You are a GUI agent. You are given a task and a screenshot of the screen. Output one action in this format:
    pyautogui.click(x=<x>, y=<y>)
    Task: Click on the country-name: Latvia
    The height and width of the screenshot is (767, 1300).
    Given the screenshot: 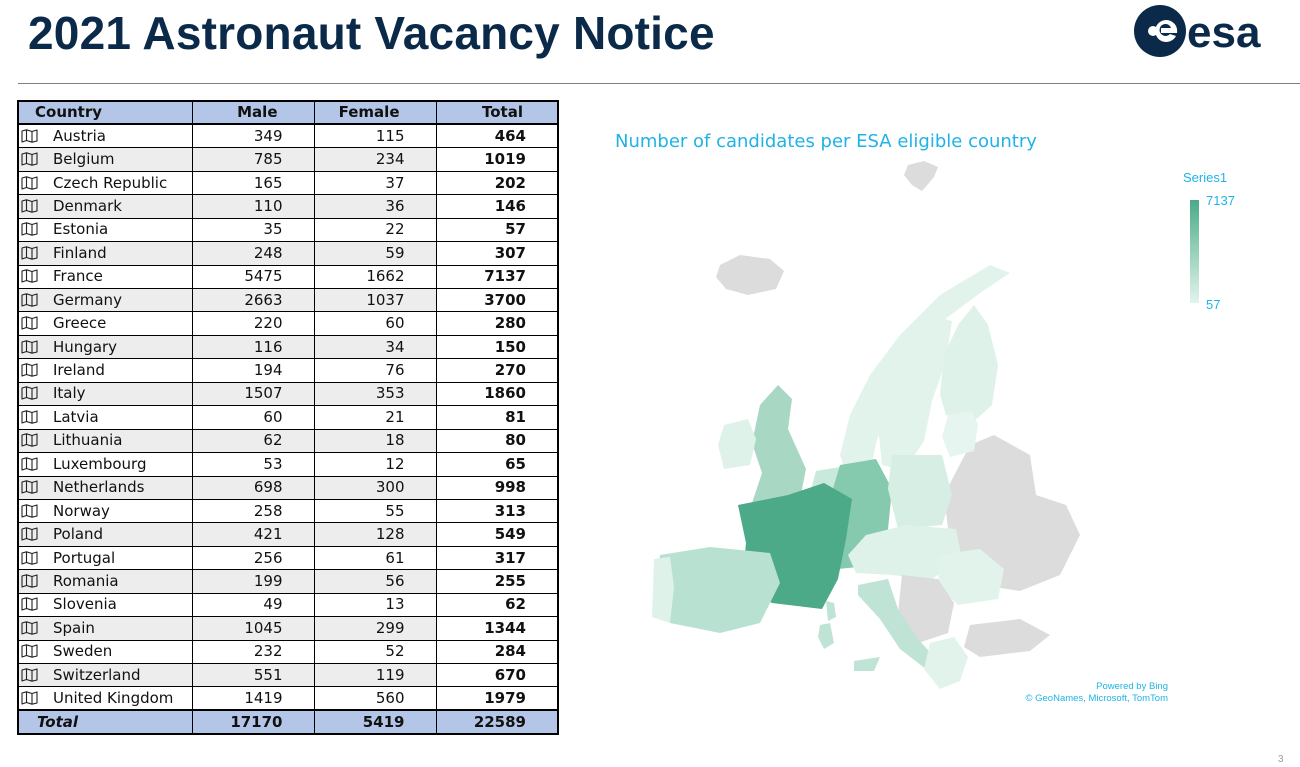 What is the action you would take?
    pyautogui.click(x=76, y=416)
    